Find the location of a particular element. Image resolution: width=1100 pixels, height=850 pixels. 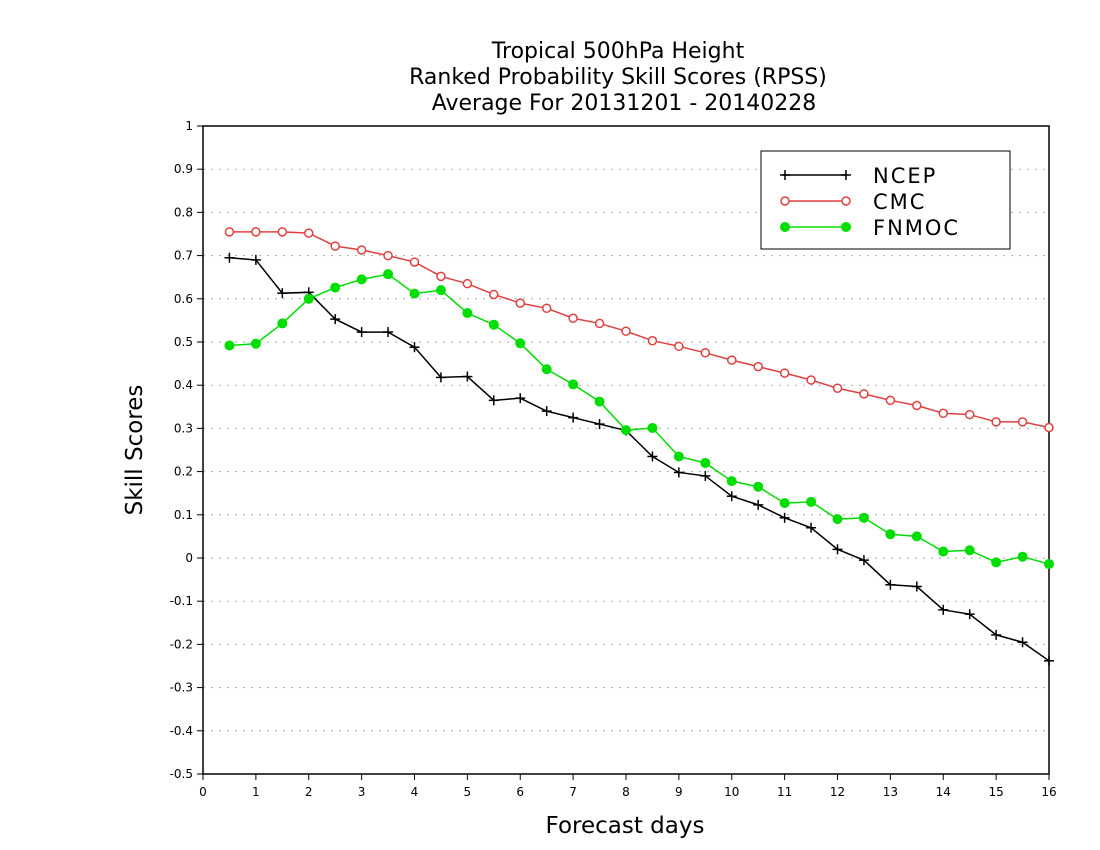

x-tick-label: 9 is located at coordinates (679, 792).